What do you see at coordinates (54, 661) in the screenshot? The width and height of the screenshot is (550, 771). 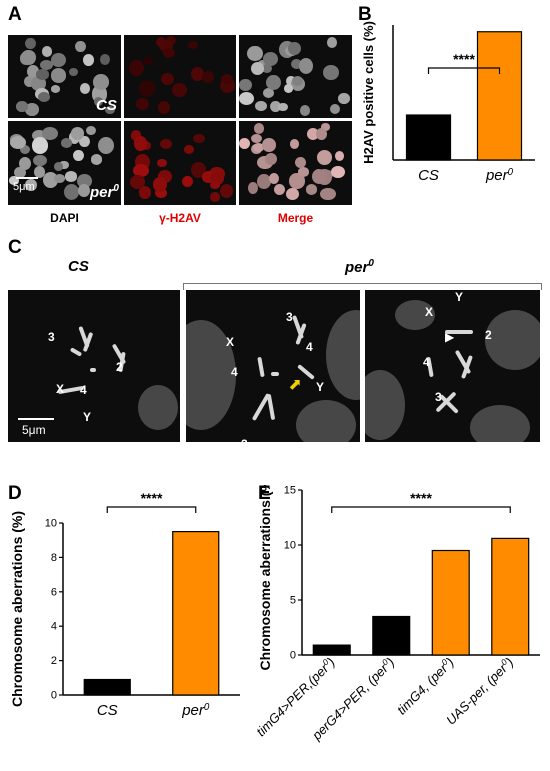 I see `y-tick-label: 2` at bounding box center [54, 661].